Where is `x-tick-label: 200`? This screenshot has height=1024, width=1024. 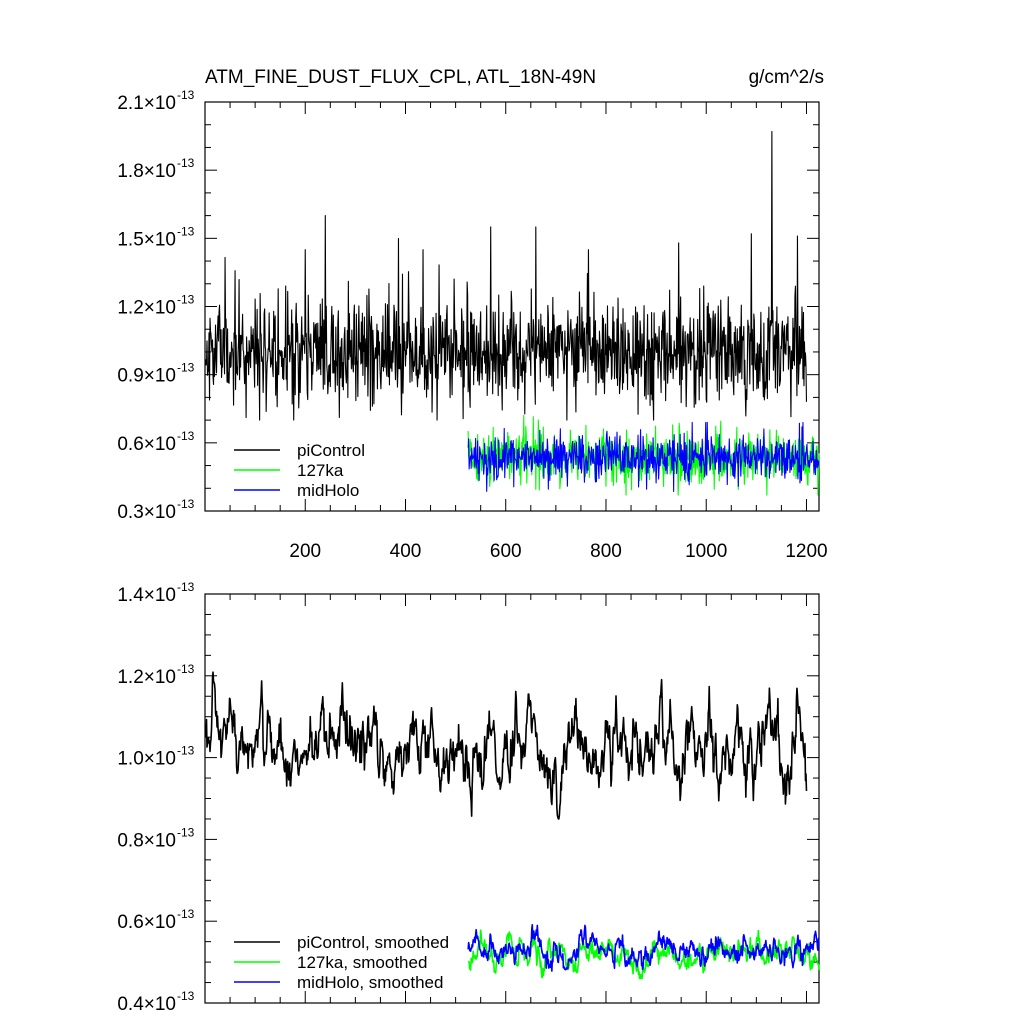
x-tick-label: 200 is located at coordinates (305, 551).